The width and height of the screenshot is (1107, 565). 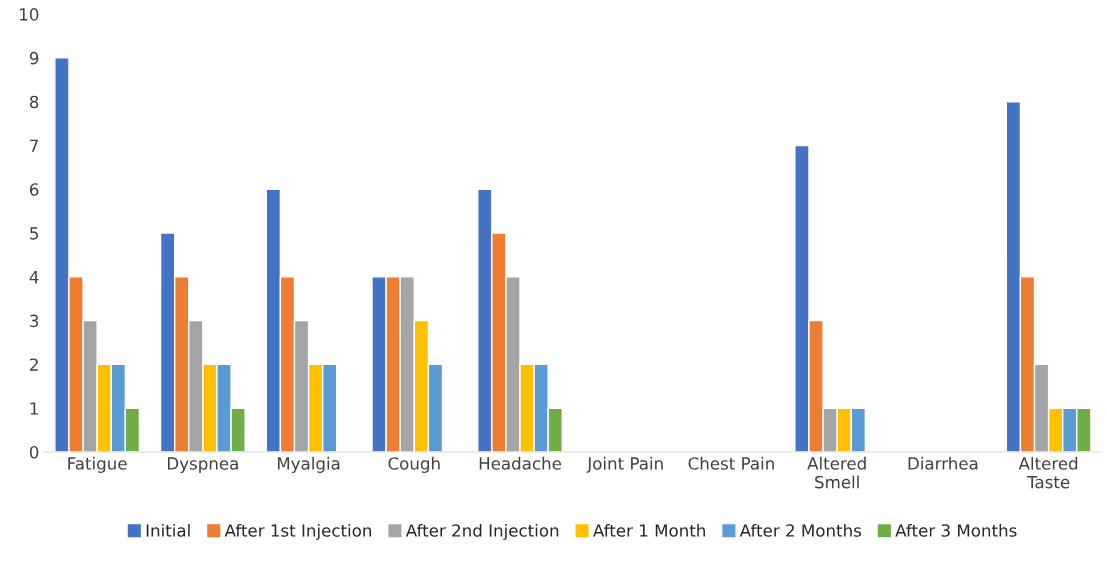 What do you see at coordinates (34, 452) in the screenshot?
I see `y-tick-label: 0` at bounding box center [34, 452].